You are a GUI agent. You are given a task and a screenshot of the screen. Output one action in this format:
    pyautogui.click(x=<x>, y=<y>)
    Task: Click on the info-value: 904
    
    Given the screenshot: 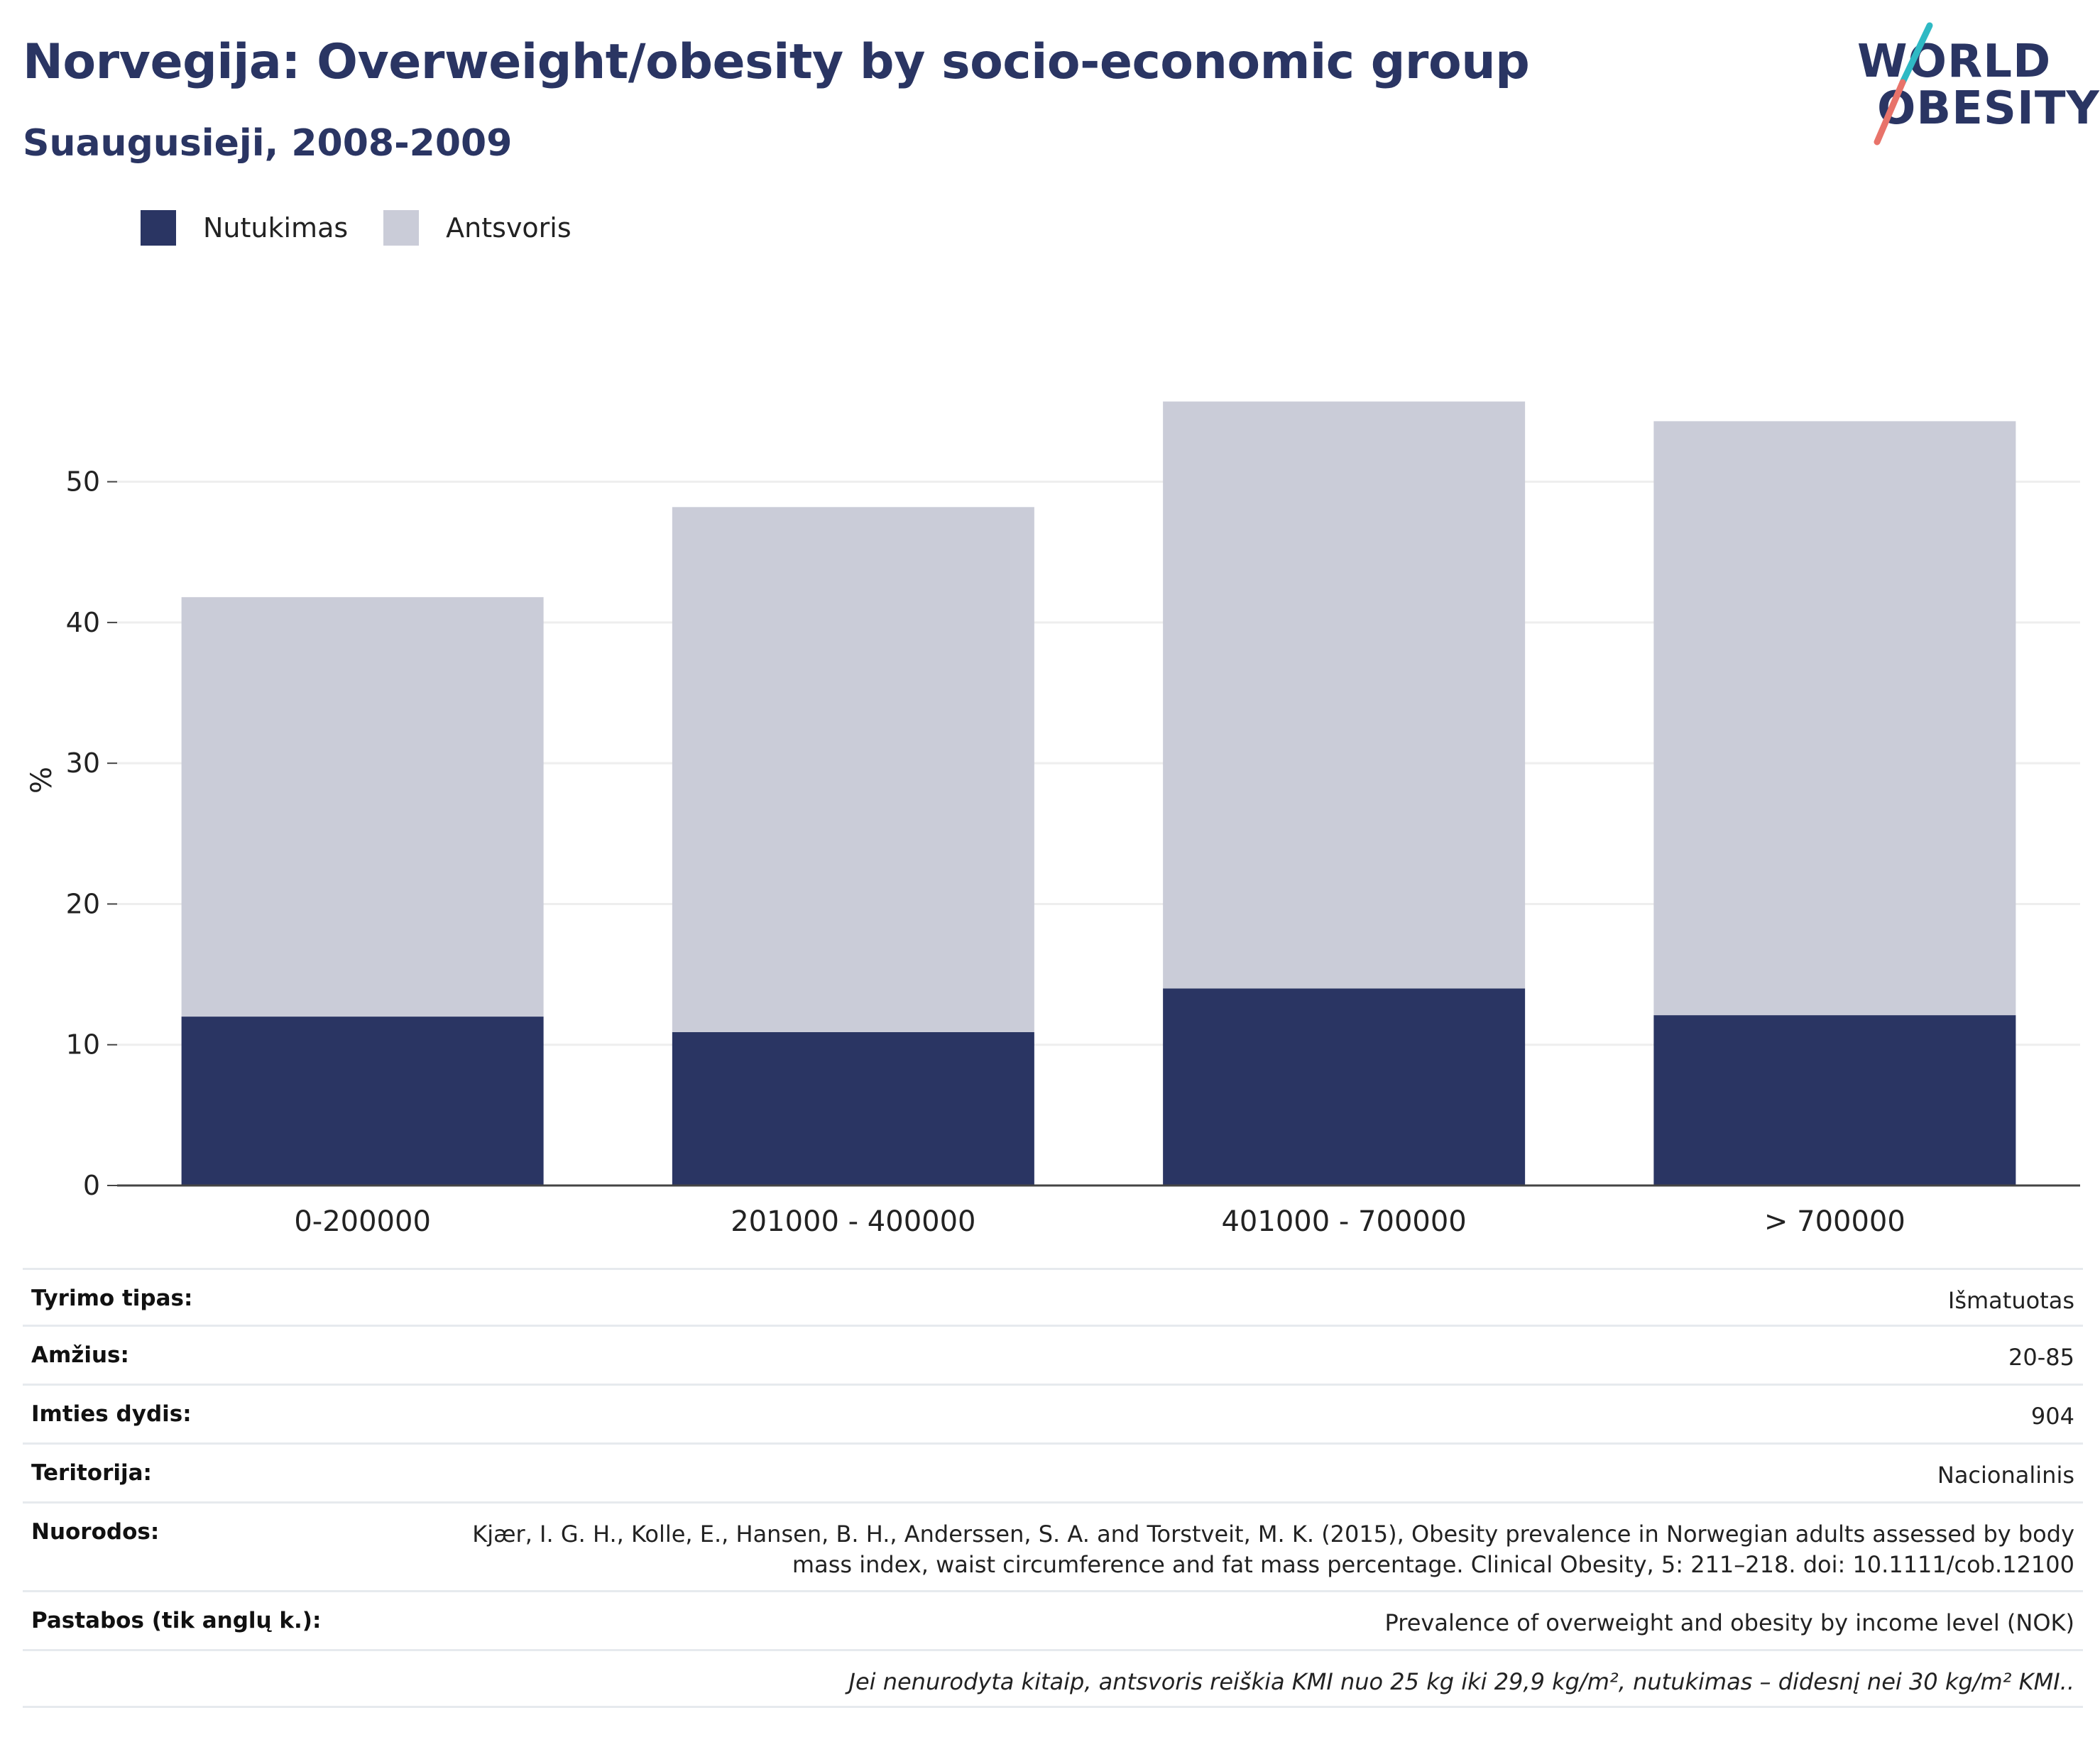 What is the action you would take?
    pyautogui.click(x=2052, y=1416)
    